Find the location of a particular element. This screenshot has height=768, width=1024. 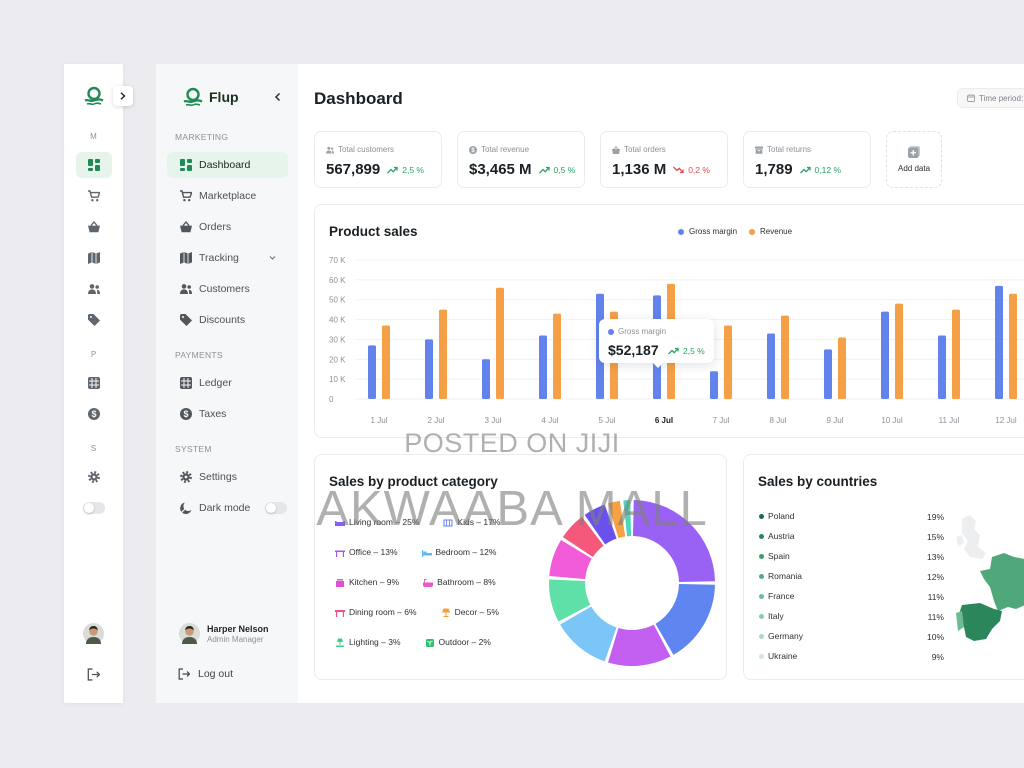

rail-item-customers is located at coordinates (94, 289).